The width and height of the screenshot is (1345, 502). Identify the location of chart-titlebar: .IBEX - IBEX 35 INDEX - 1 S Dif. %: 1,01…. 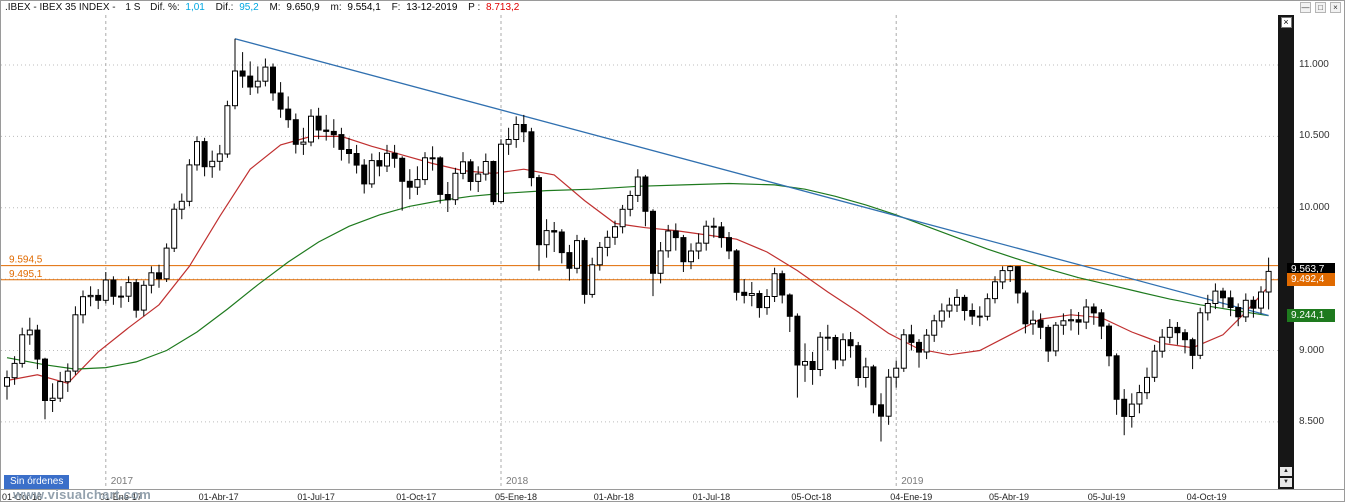
(672, 8).